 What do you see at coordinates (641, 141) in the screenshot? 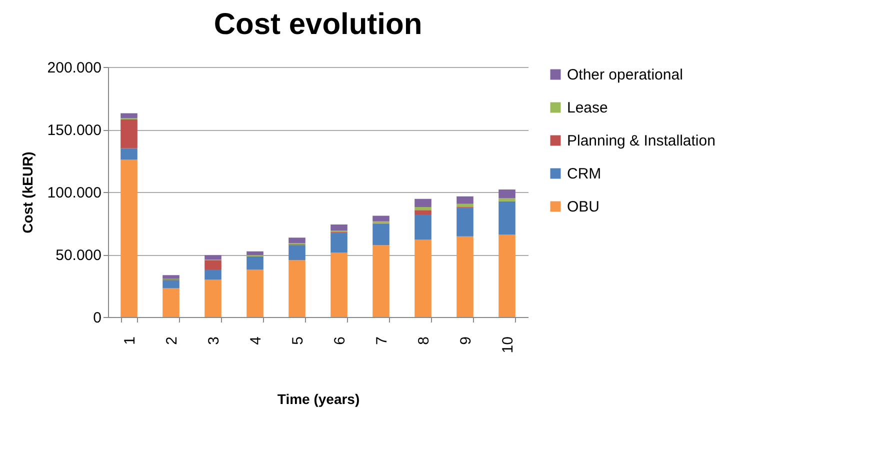
I see `legend-label: Planning & Installation` at bounding box center [641, 141].